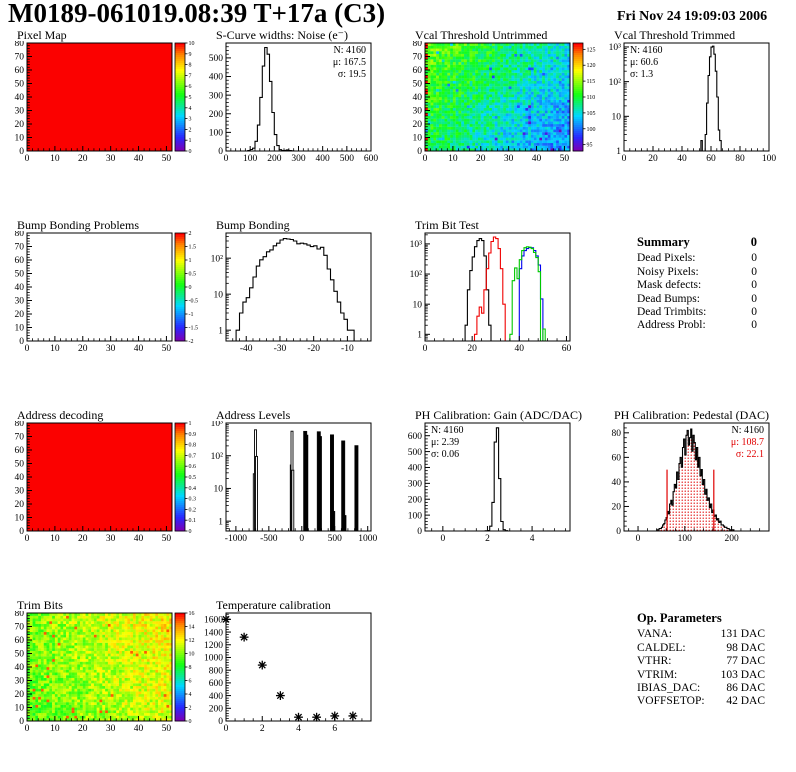  What do you see at coordinates (591, 114) in the screenshot?
I see `svg-text: 105` at bounding box center [591, 114].